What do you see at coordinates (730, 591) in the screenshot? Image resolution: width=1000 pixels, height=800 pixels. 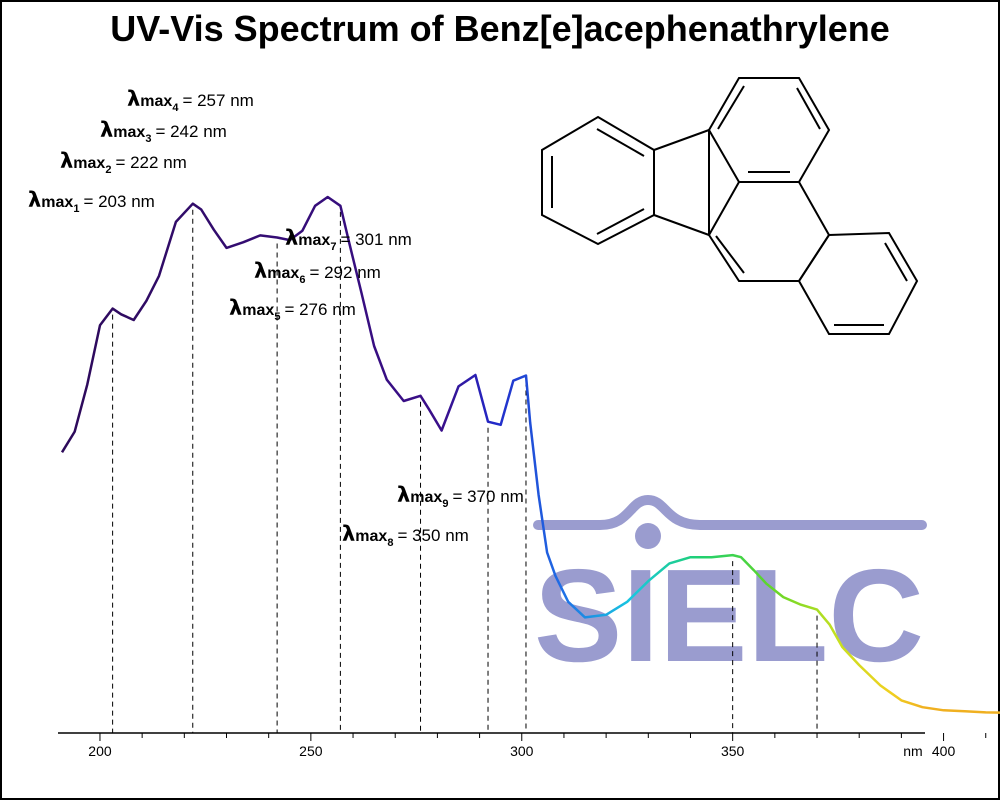 I see `sielc-logo: SIELC` at bounding box center [730, 591].